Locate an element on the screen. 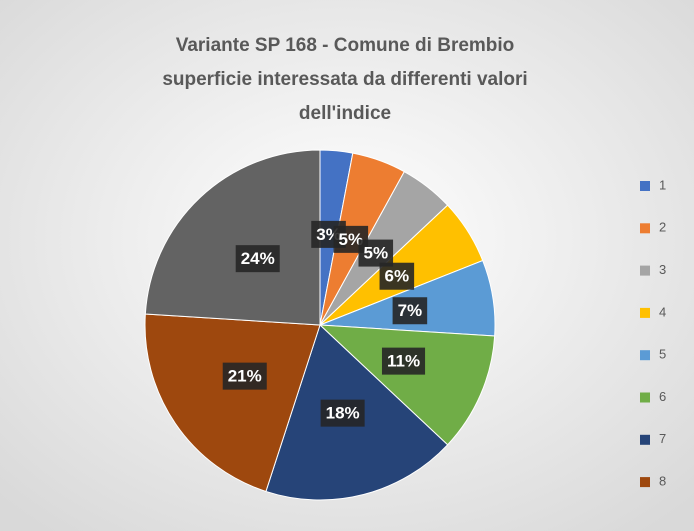 This screenshot has width=694, height=531. data-label: 7% is located at coordinates (410, 310).